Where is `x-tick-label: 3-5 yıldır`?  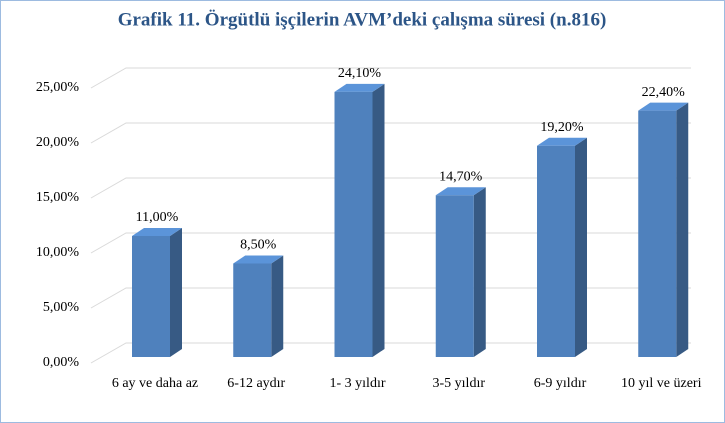 x-tick-label: 3-5 yıldır is located at coordinates (459, 383).